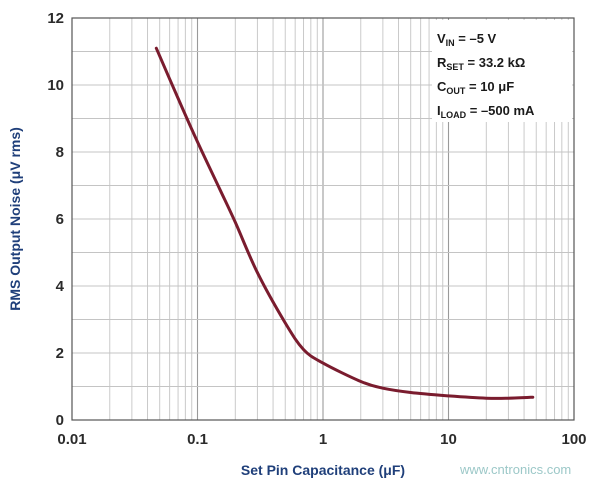 This screenshot has width=595, height=485. I want to click on x-axis-label: Set Pin Capacitance (μF), so click(323, 470).